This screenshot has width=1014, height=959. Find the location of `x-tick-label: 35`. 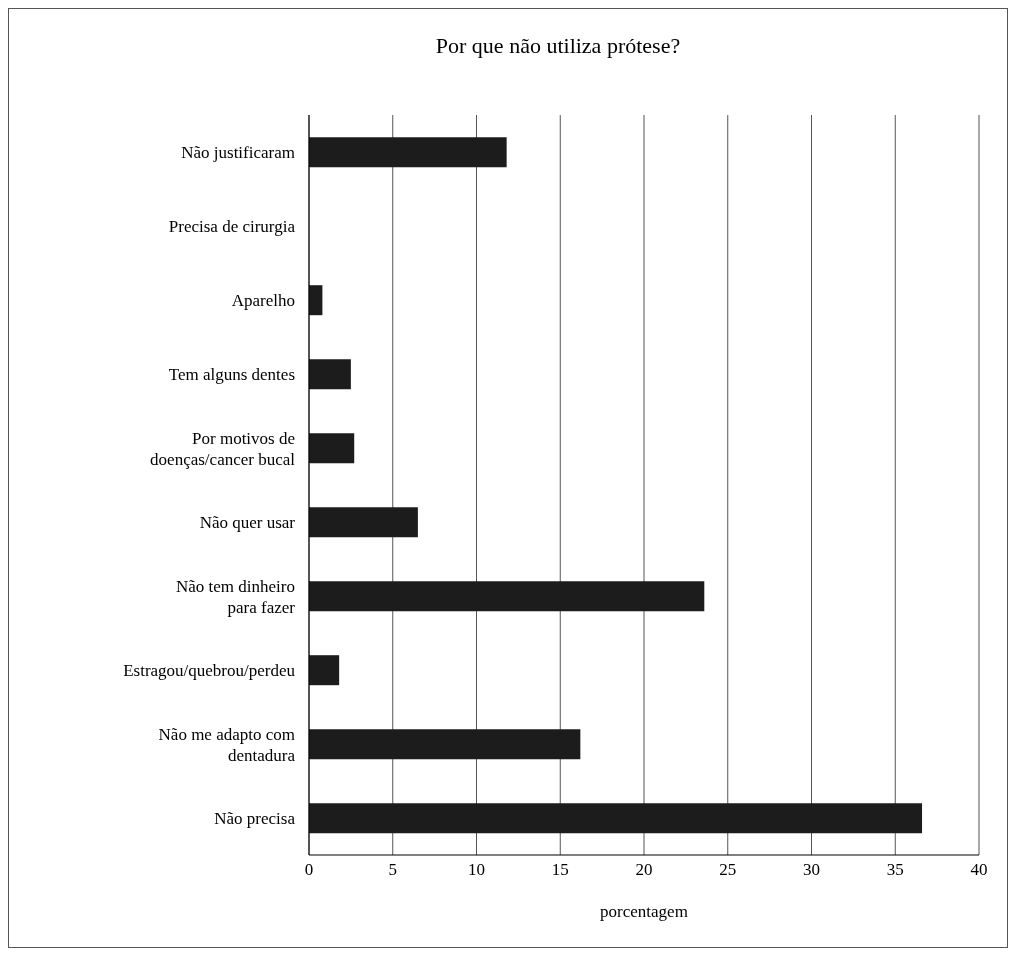

x-tick-label: 35 is located at coordinates (895, 870).